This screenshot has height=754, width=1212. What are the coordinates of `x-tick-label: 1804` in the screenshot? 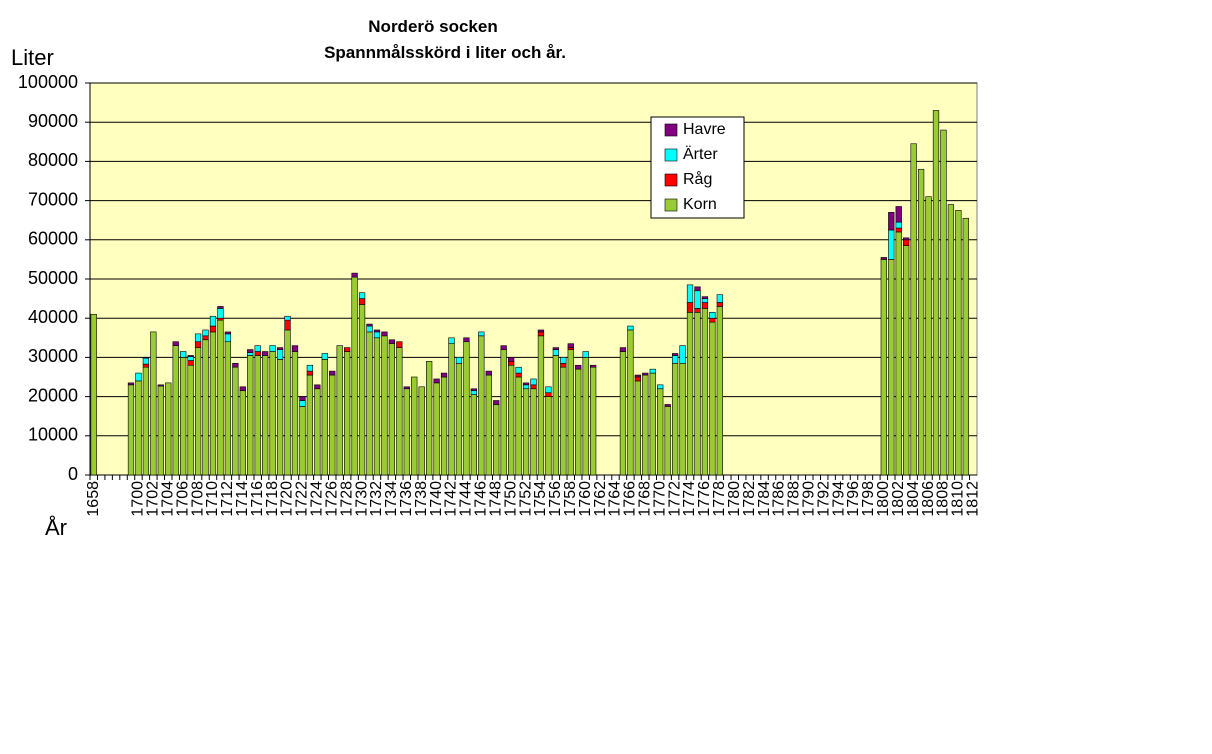 It's located at (913, 499).